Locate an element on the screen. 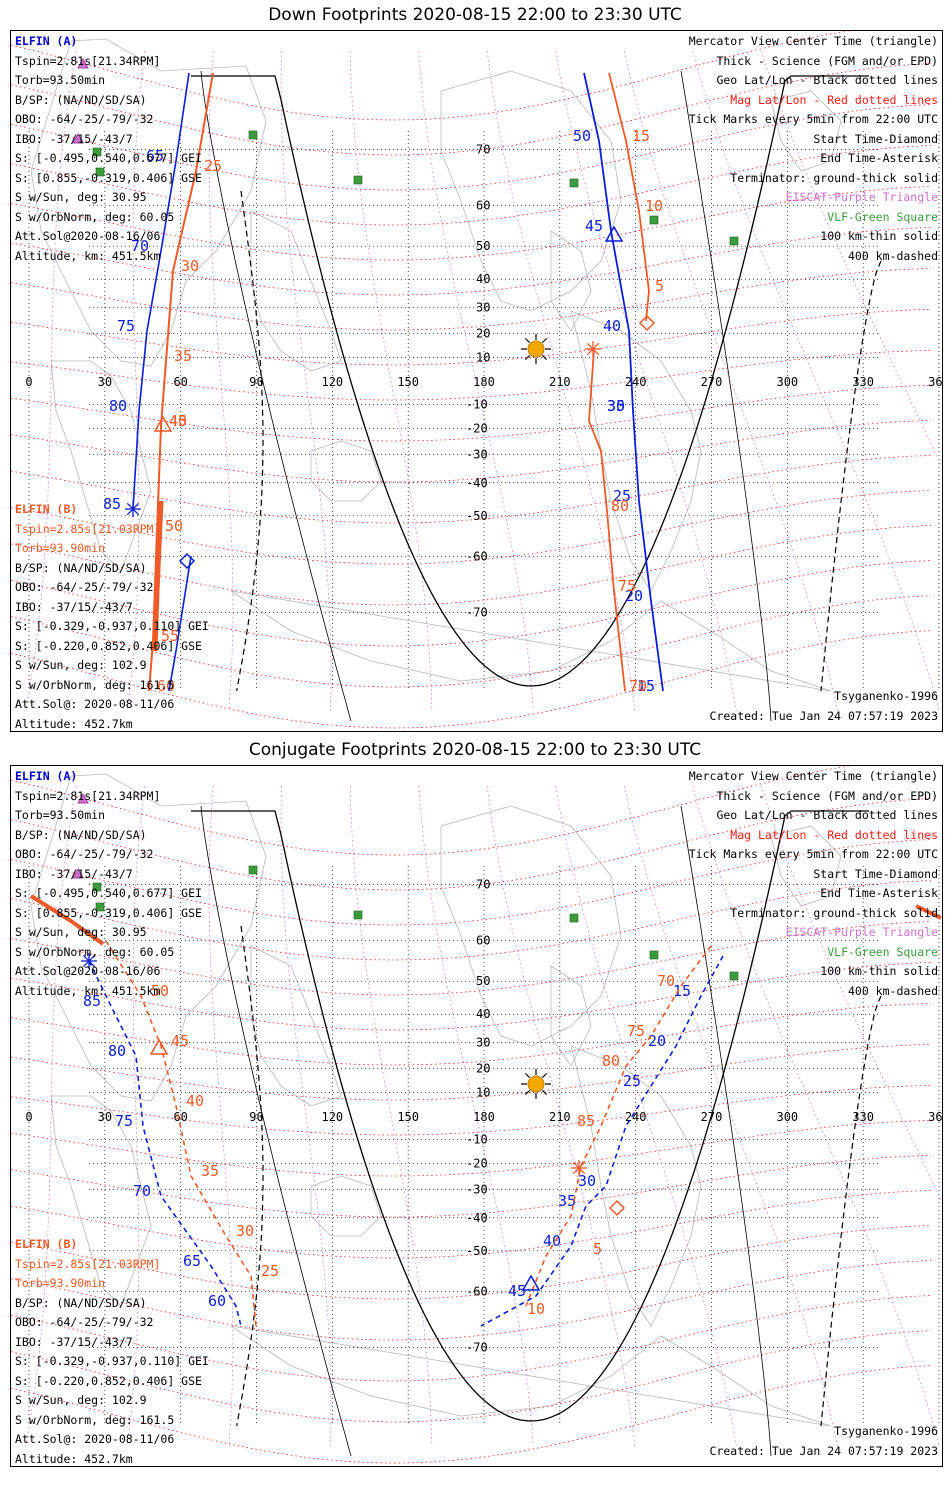 This screenshot has height=1500, width=950. elfin-info-line: S: [-0.495,0.540,0.677] GEI is located at coordinates (108, 158).